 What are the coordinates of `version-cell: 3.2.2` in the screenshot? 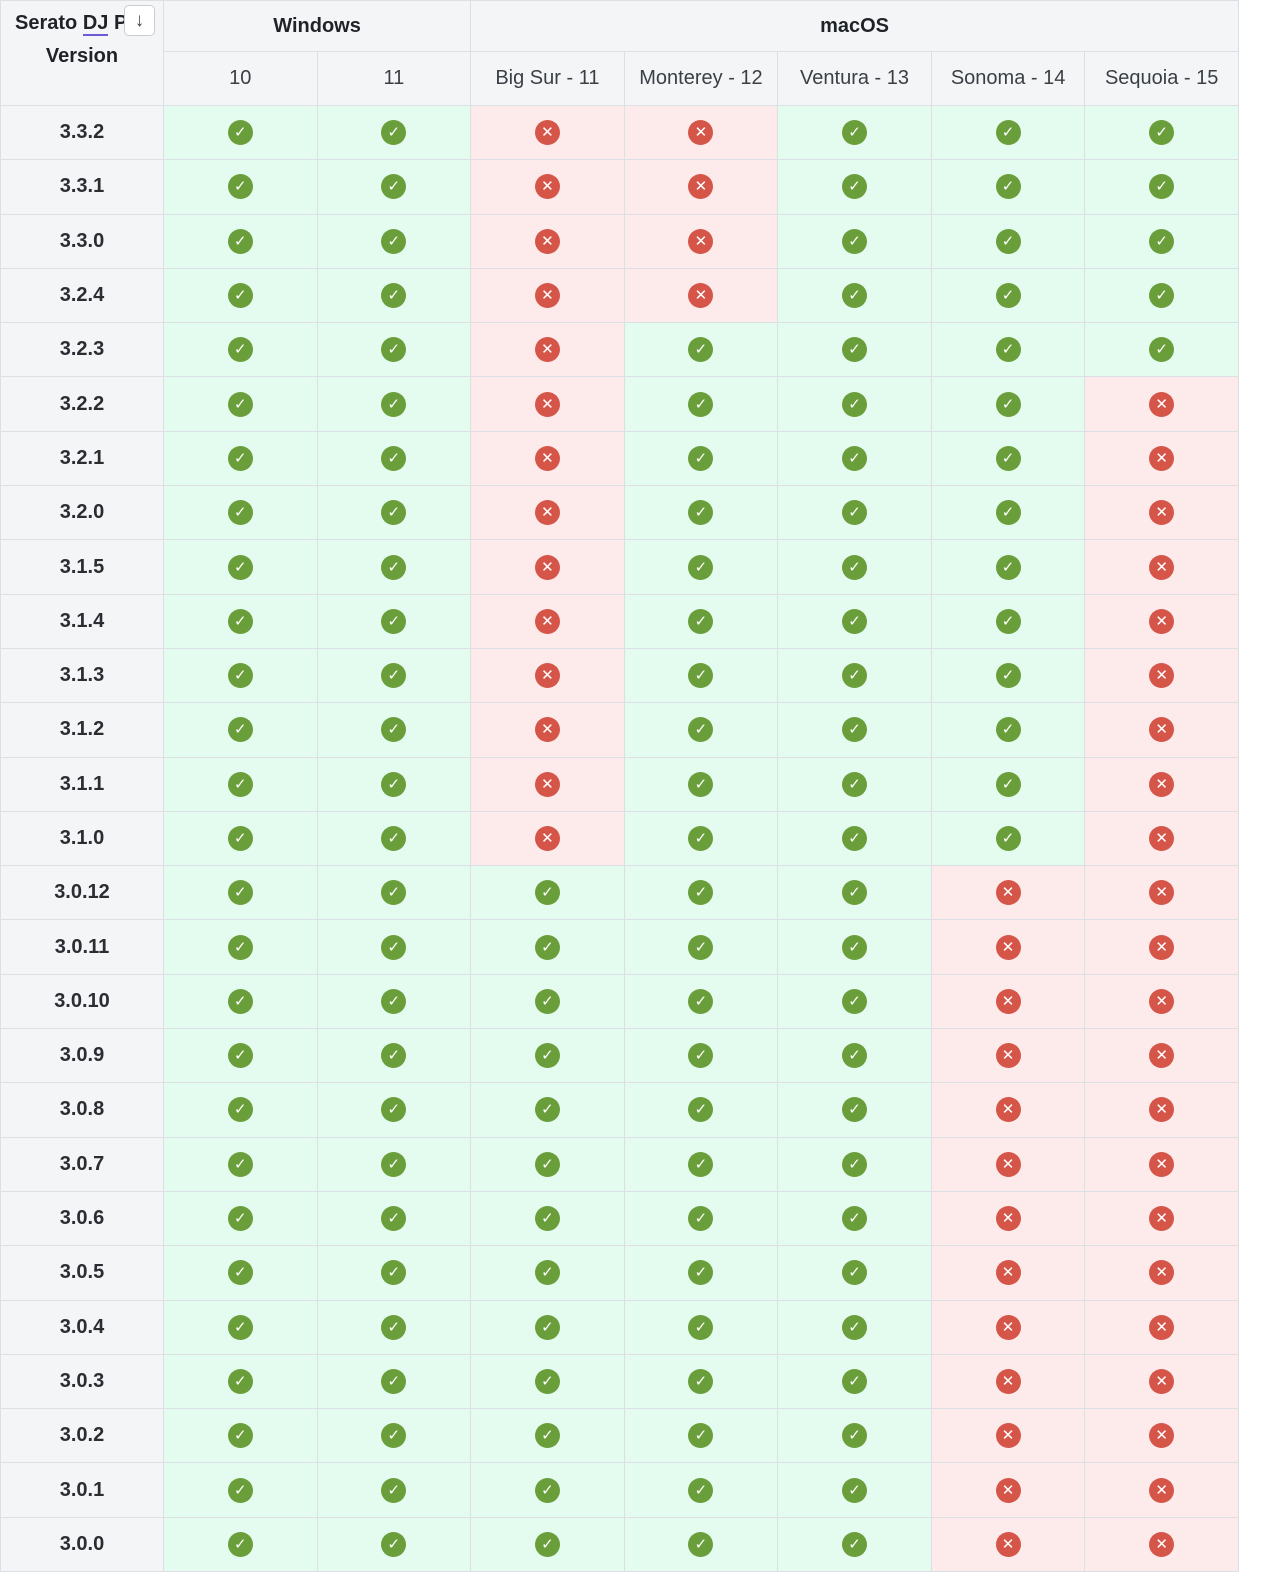 It's located at (82, 404).